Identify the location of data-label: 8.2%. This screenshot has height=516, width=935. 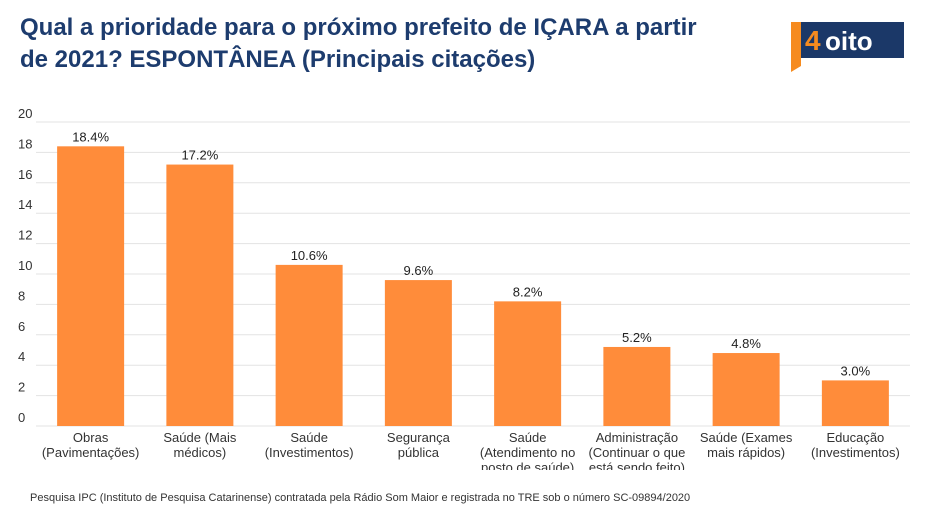
(528, 291).